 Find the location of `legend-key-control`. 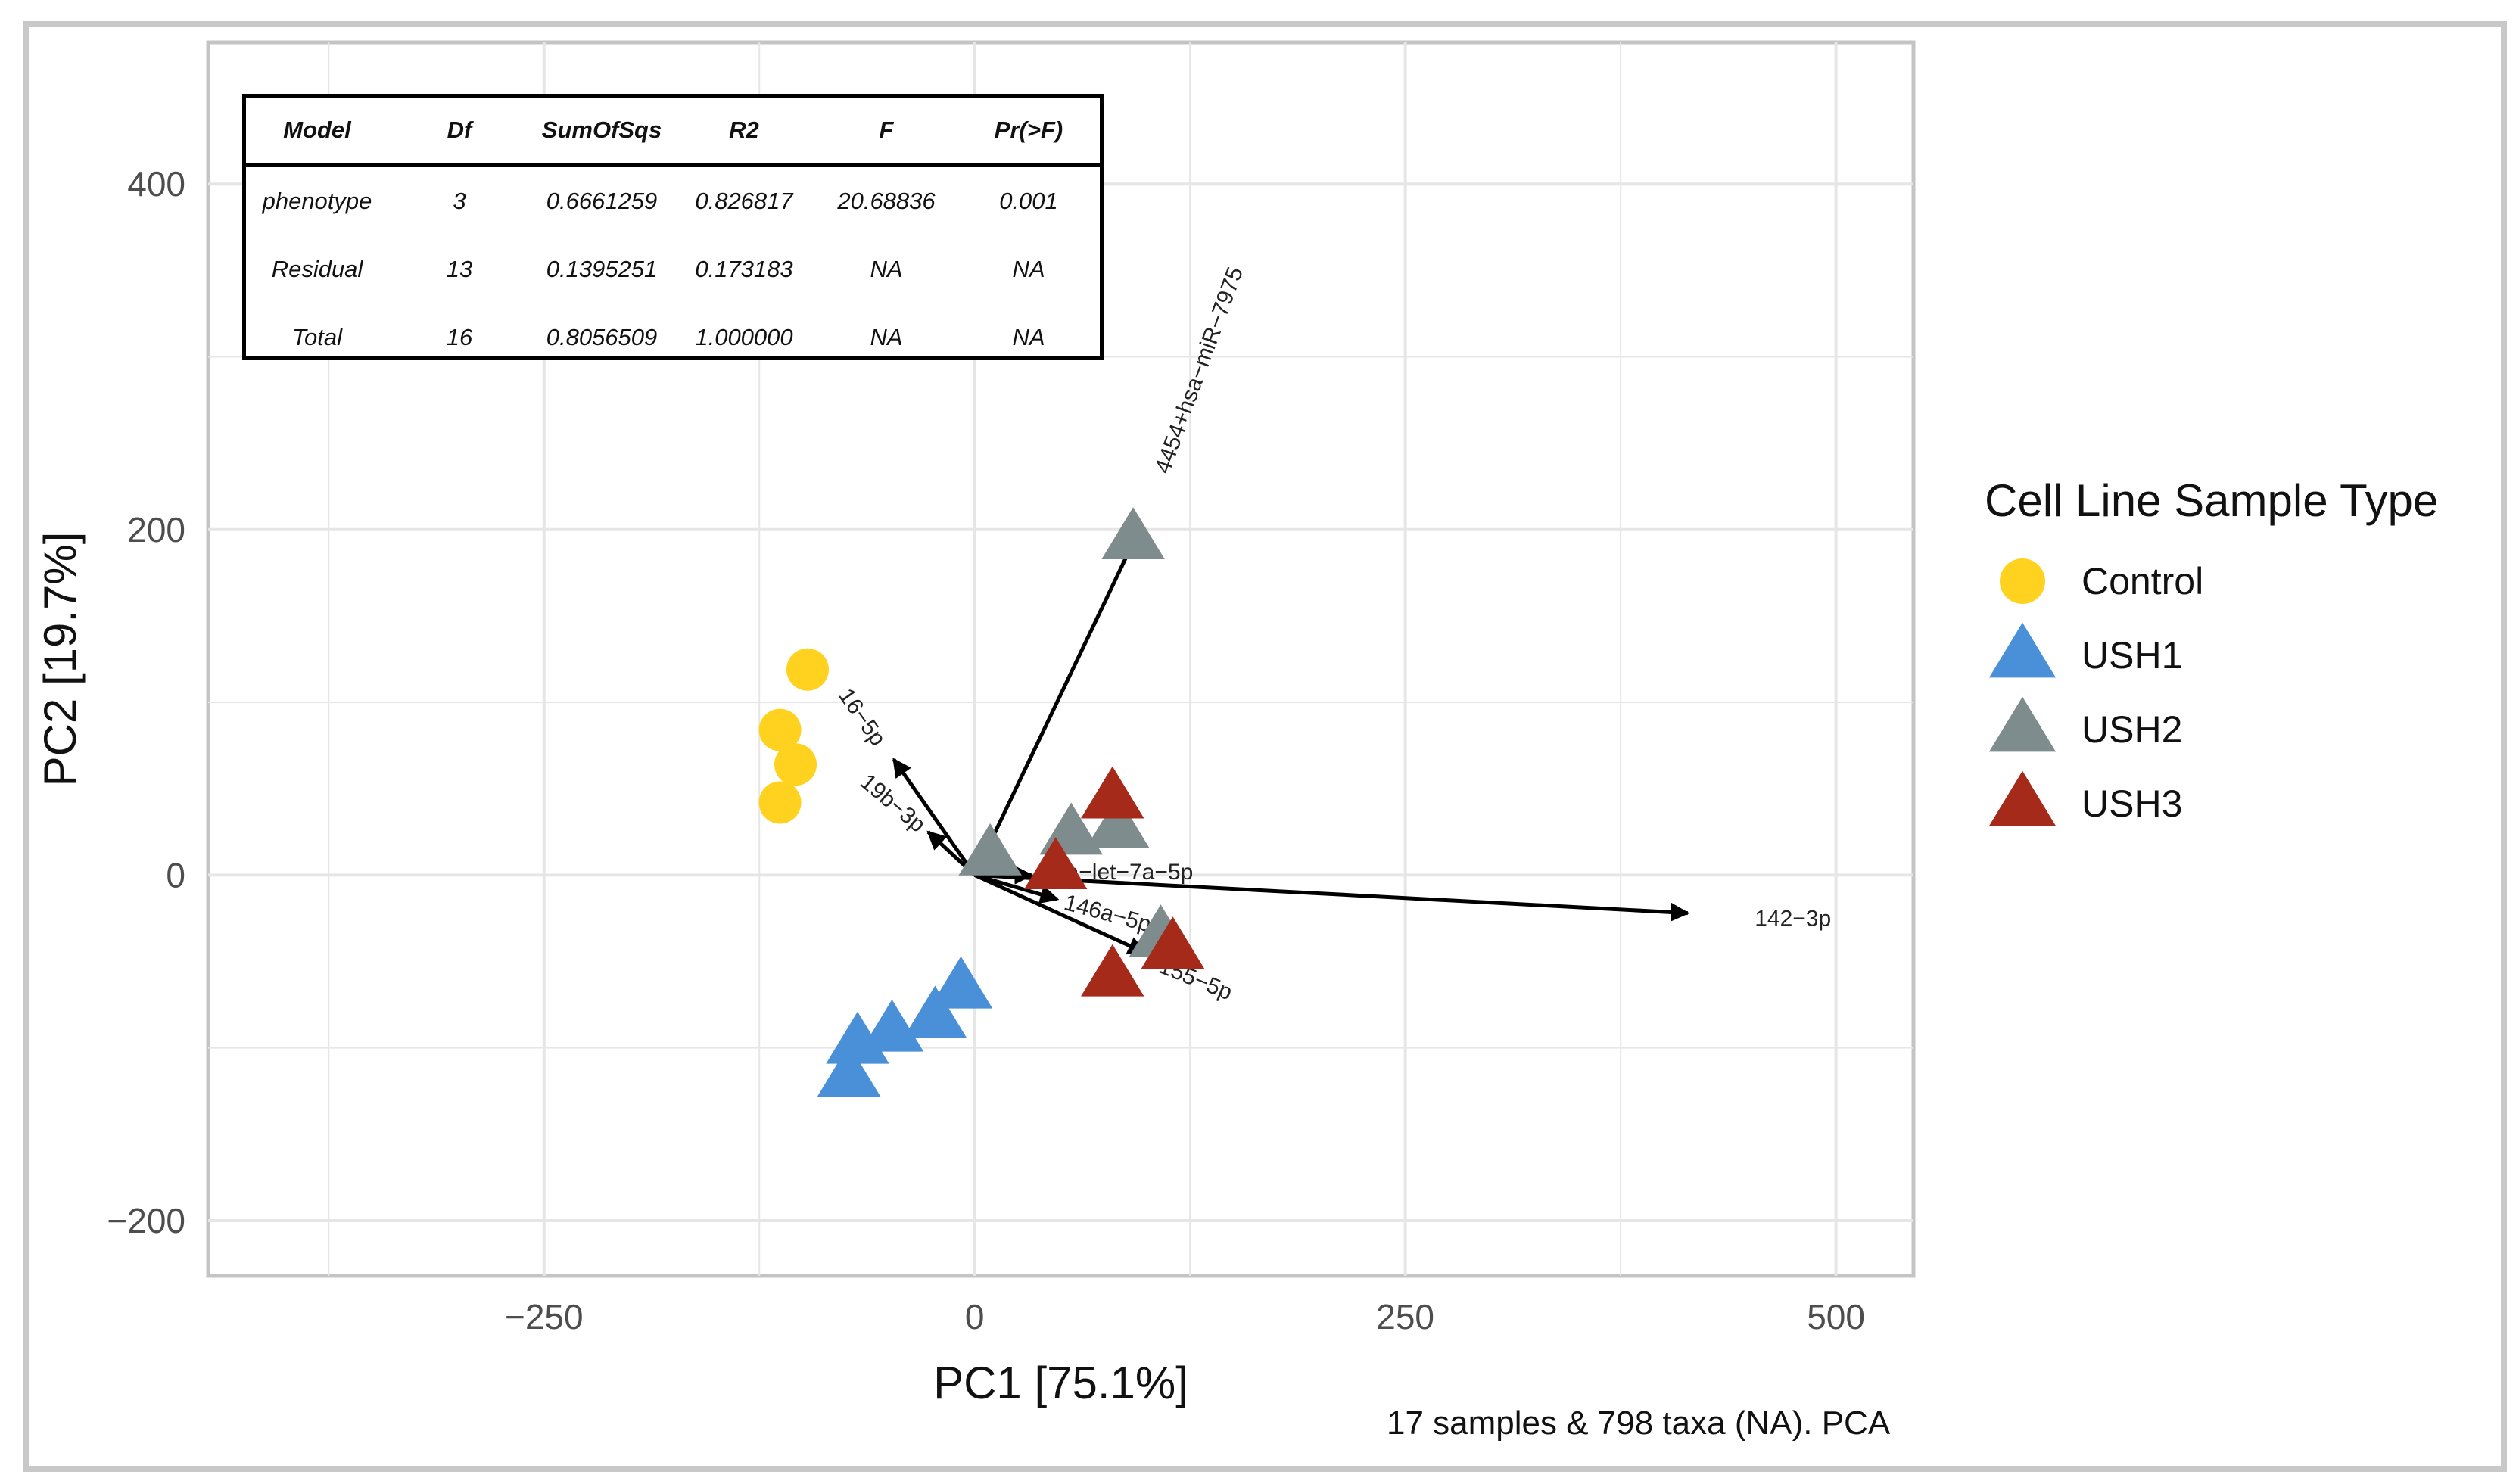

legend-key-control is located at coordinates (2023, 581).